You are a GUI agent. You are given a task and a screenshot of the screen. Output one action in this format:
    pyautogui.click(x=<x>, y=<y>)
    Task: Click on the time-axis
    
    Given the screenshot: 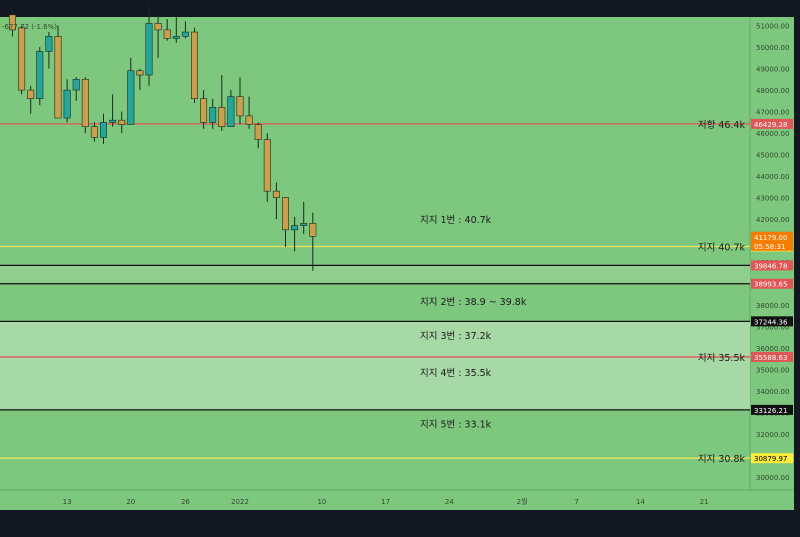 What is the action you would take?
    pyautogui.click(x=397, y=500)
    